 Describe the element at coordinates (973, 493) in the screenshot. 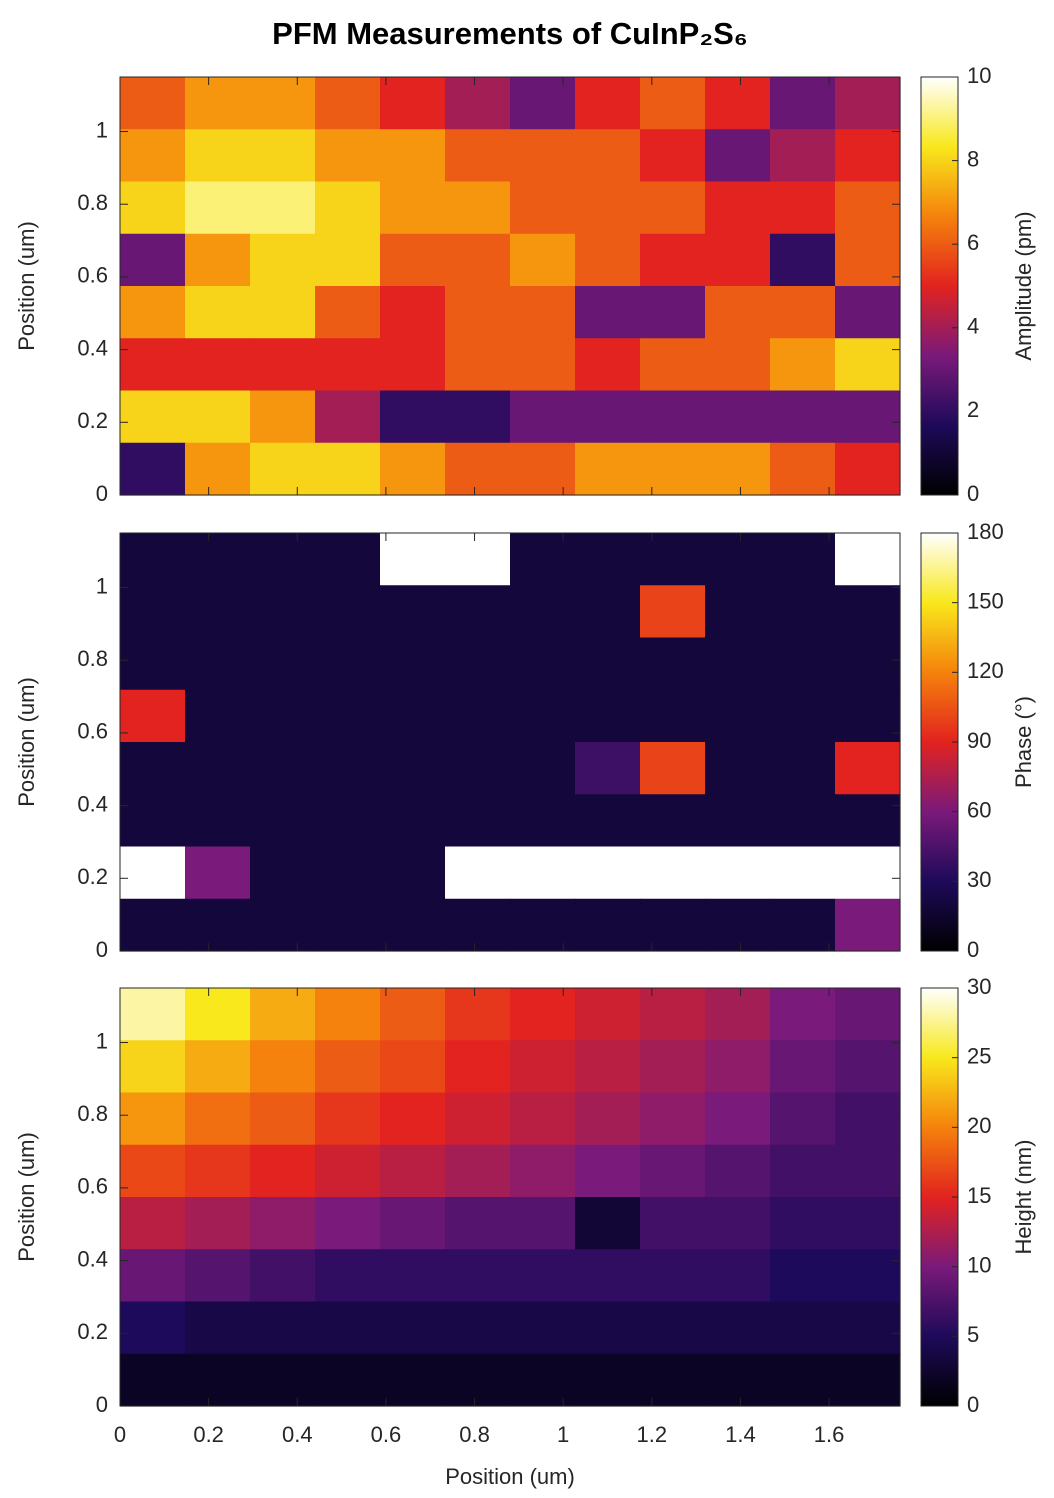

I see `colorbar-tick-label: 0` at that location.